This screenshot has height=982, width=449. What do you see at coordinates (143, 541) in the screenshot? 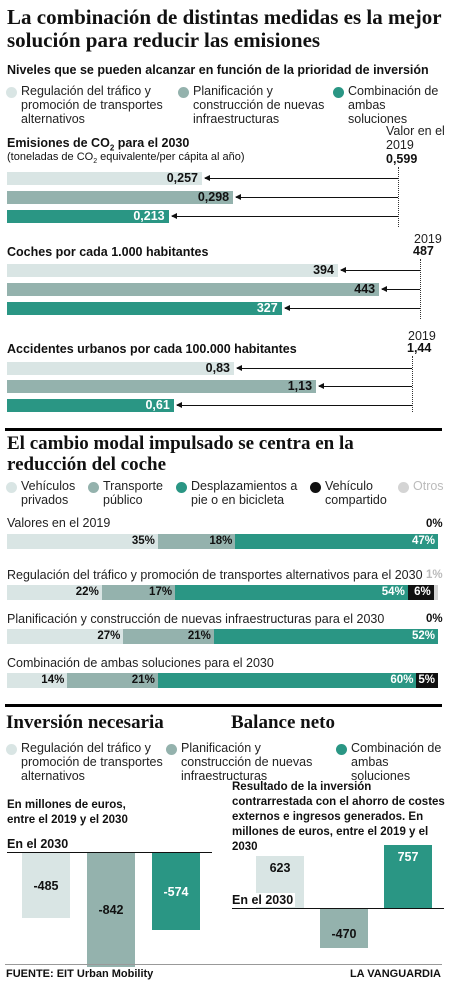
I see `modal-row-0-label-0: 35%` at bounding box center [143, 541].